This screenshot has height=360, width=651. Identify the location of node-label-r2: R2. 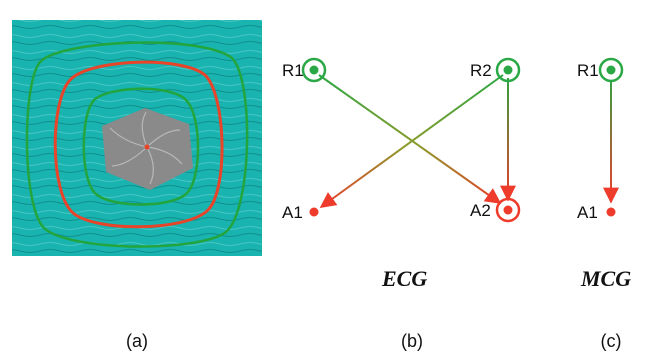
(481, 70).